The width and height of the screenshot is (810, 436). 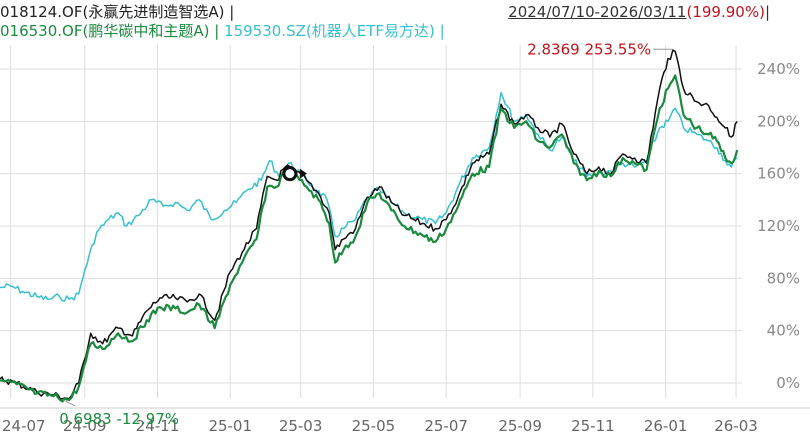 I want to click on x-tick-label: 24-09, so click(x=85, y=426).